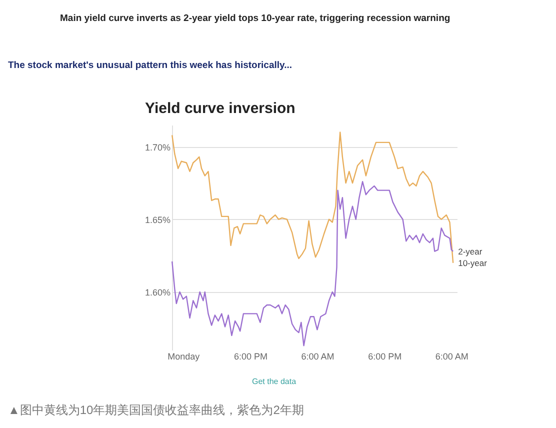 This screenshot has height=428, width=556. What do you see at coordinates (156, 410) in the screenshot?
I see `text: ▲图中黄线为10年期美国国债收益率曲线，紫色为2年期` at bounding box center [156, 410].